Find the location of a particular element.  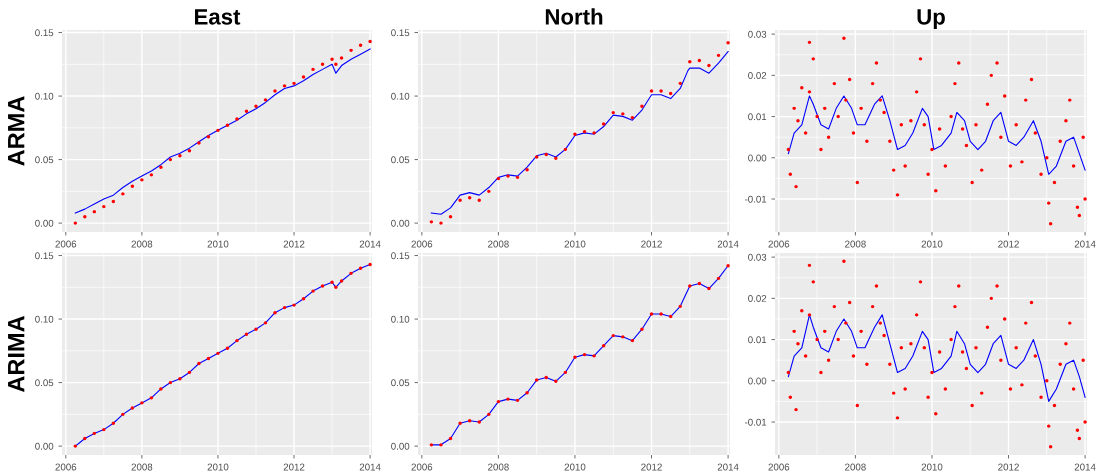

y-axis-title: ARIMA is located at coordinates (16, 354).